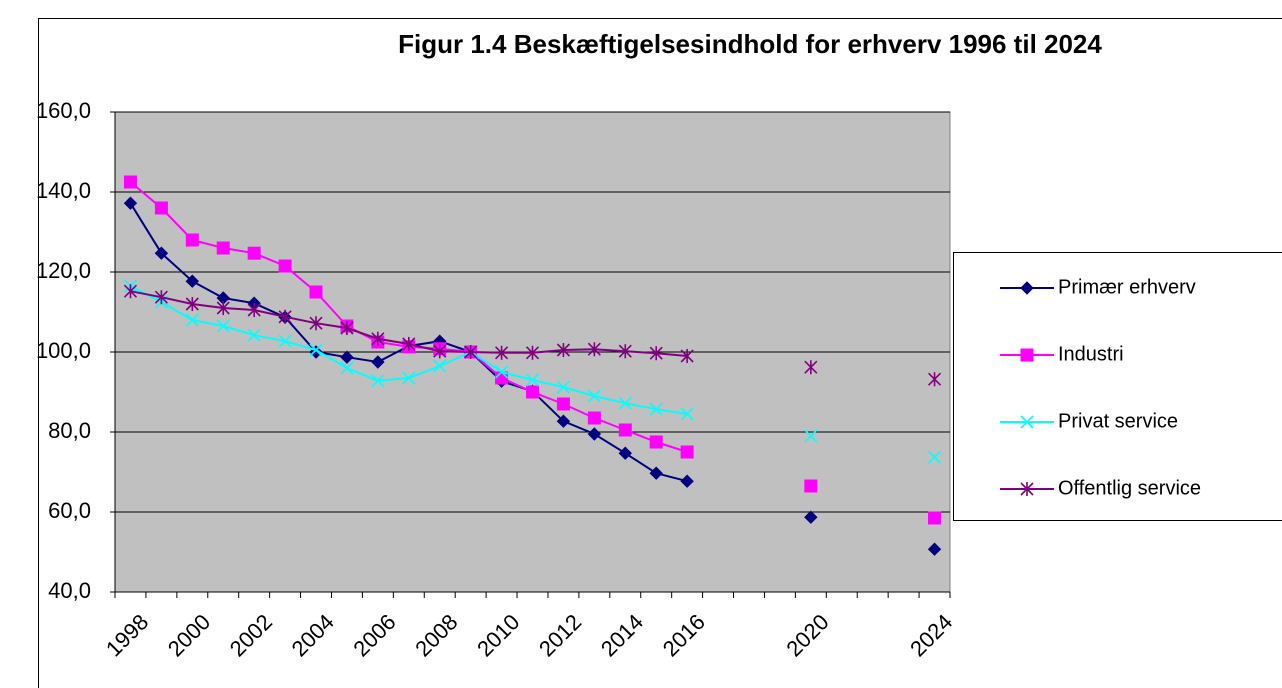  What do you see at coordinates (1118, 421) in the screenshot?
I see `legend-label: Privat service` at bounding box center [1118, 421].